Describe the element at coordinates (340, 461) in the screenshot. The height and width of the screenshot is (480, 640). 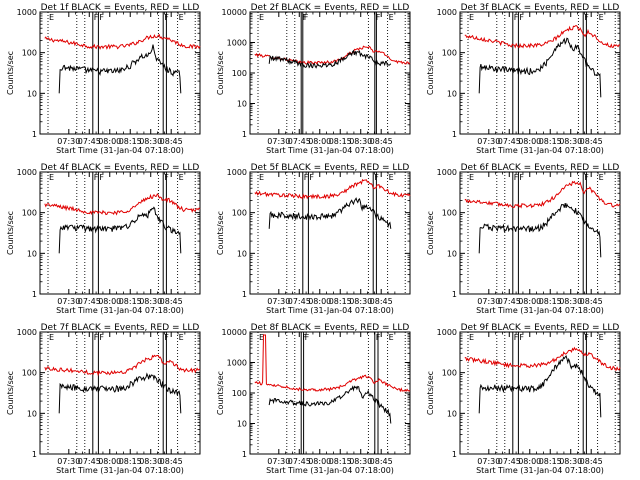
I see `x-tick-label: 08:15` at that location.